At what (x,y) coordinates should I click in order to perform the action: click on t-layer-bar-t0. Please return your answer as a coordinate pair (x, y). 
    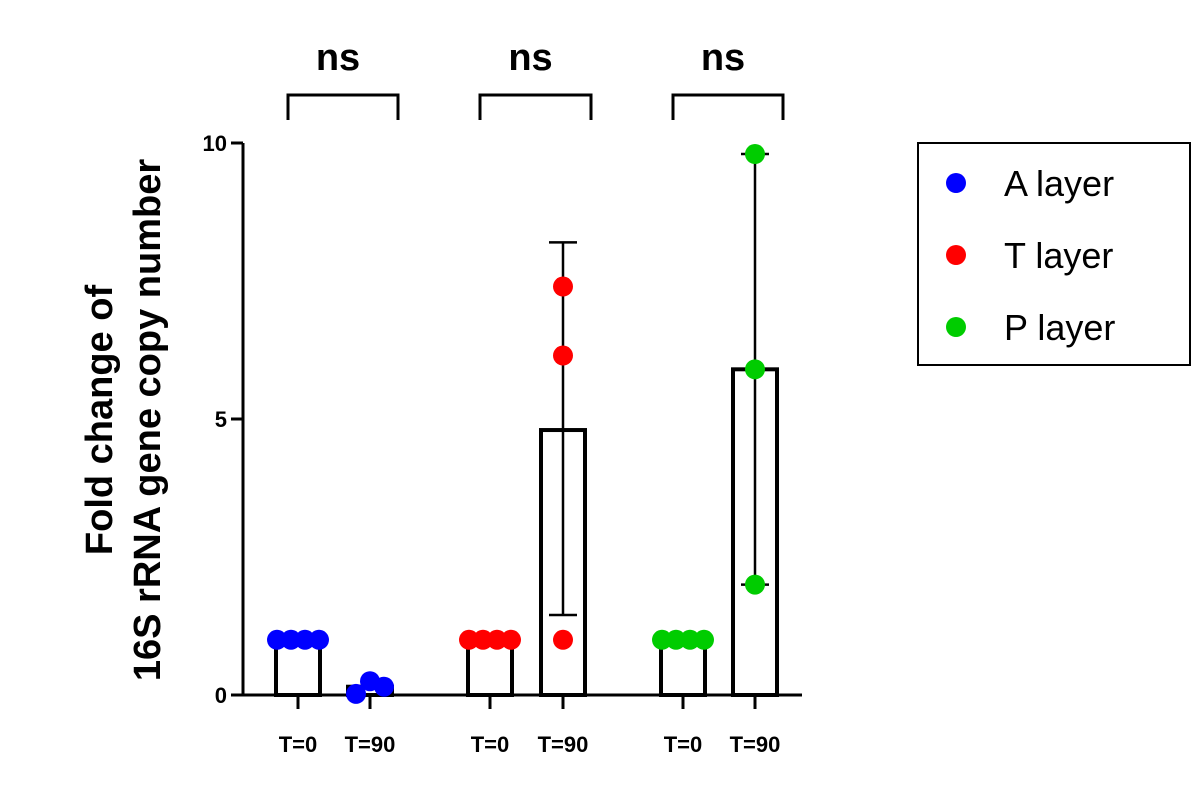
    Looking at the image, I should click on (490, 667).